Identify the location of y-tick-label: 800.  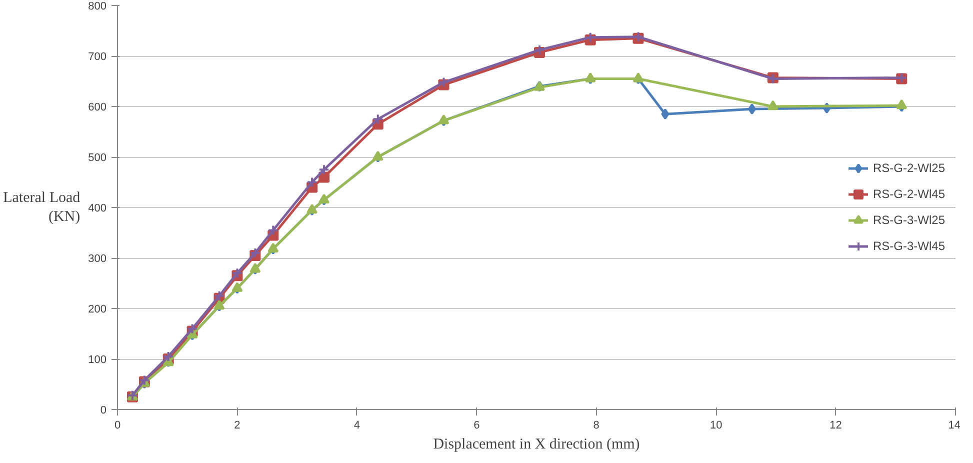
(97, 6).